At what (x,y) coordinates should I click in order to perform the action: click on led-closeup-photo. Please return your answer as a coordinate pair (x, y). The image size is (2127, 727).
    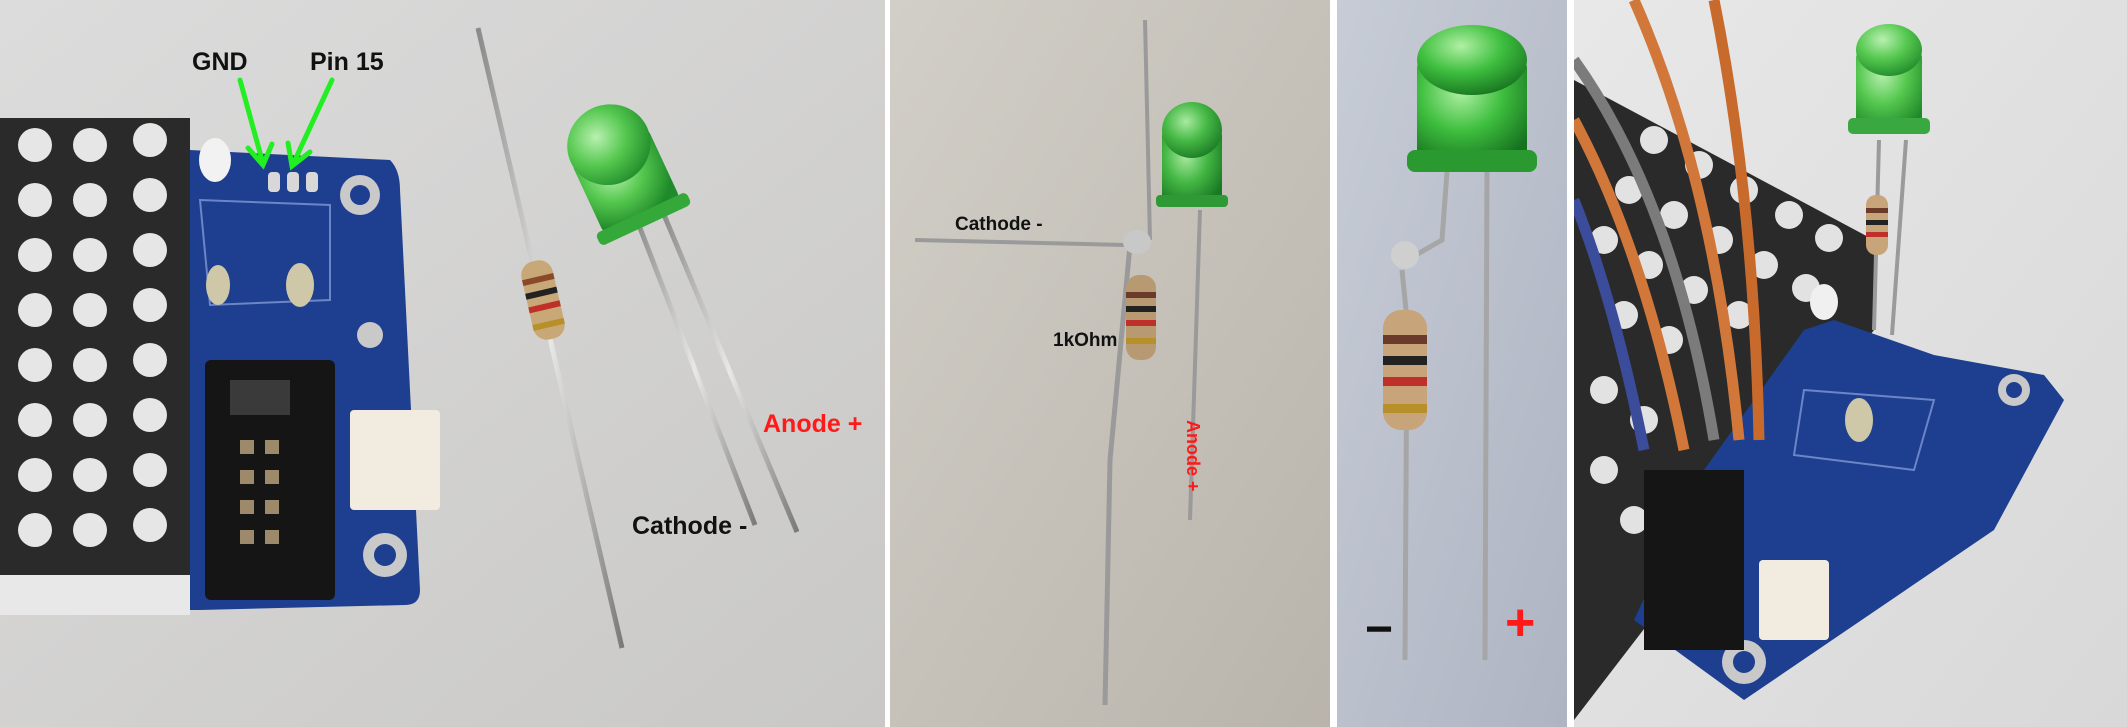
    Looking at the image, I should click on (1452, 363).